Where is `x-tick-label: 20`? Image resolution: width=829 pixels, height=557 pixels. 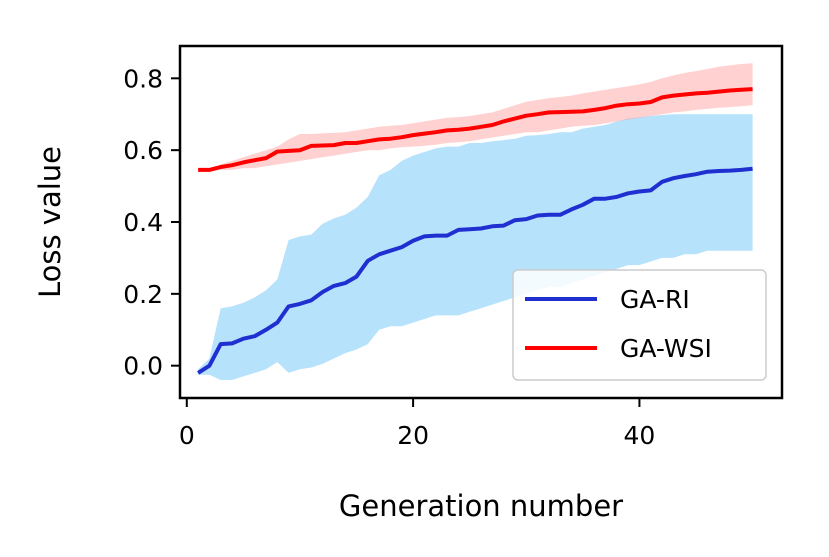
x-tick-label: 20 is located at coordinates (413, 435).